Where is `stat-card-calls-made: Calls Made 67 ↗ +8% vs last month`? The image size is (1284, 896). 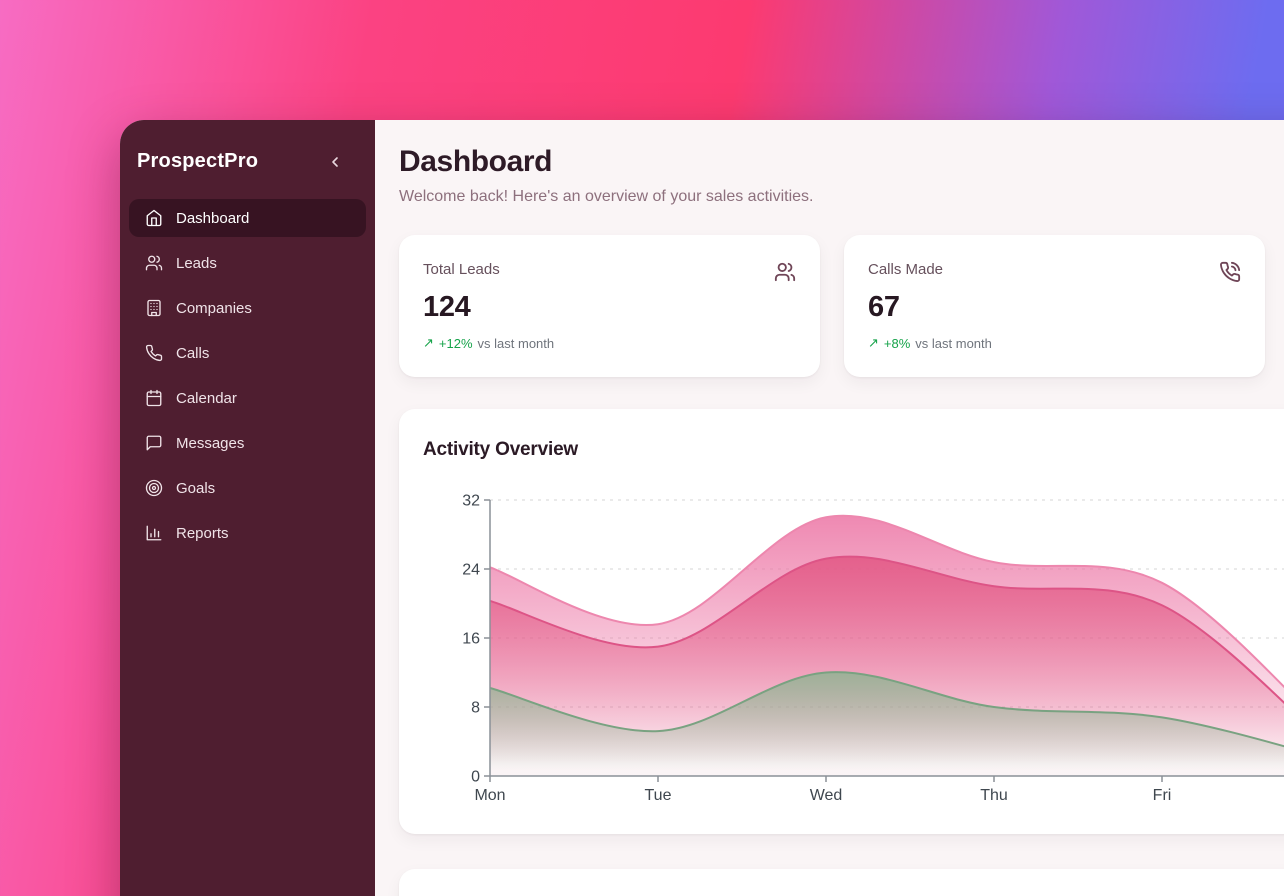 stat-card-calls-made: Calls Made 67 ↗ +8% vs last month is located at coordinates (1054, 306).